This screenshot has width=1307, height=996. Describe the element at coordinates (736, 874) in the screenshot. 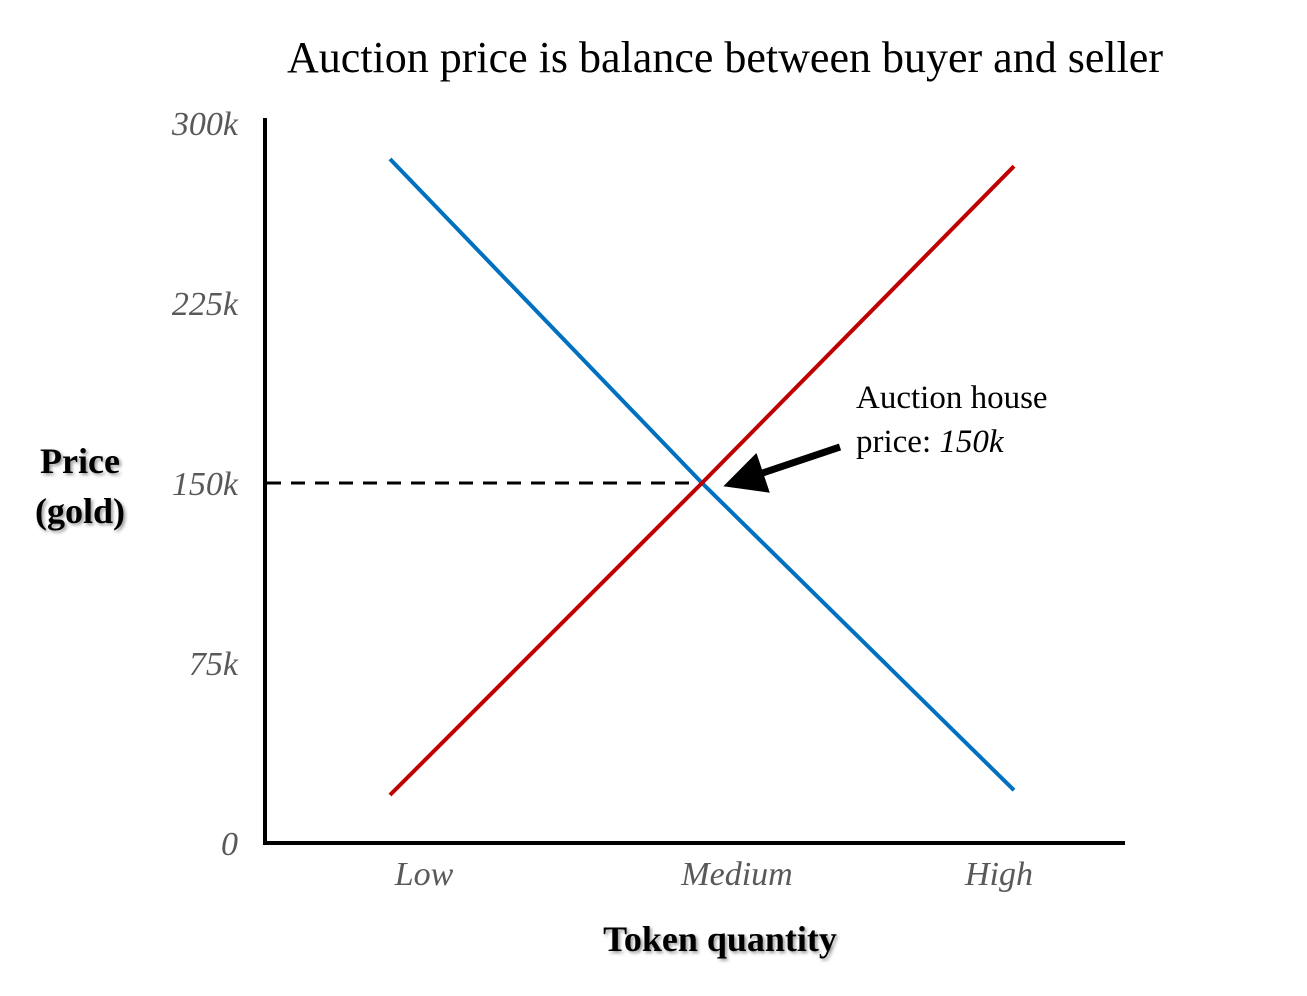

I see `x-tick-label: Medium` at that location.